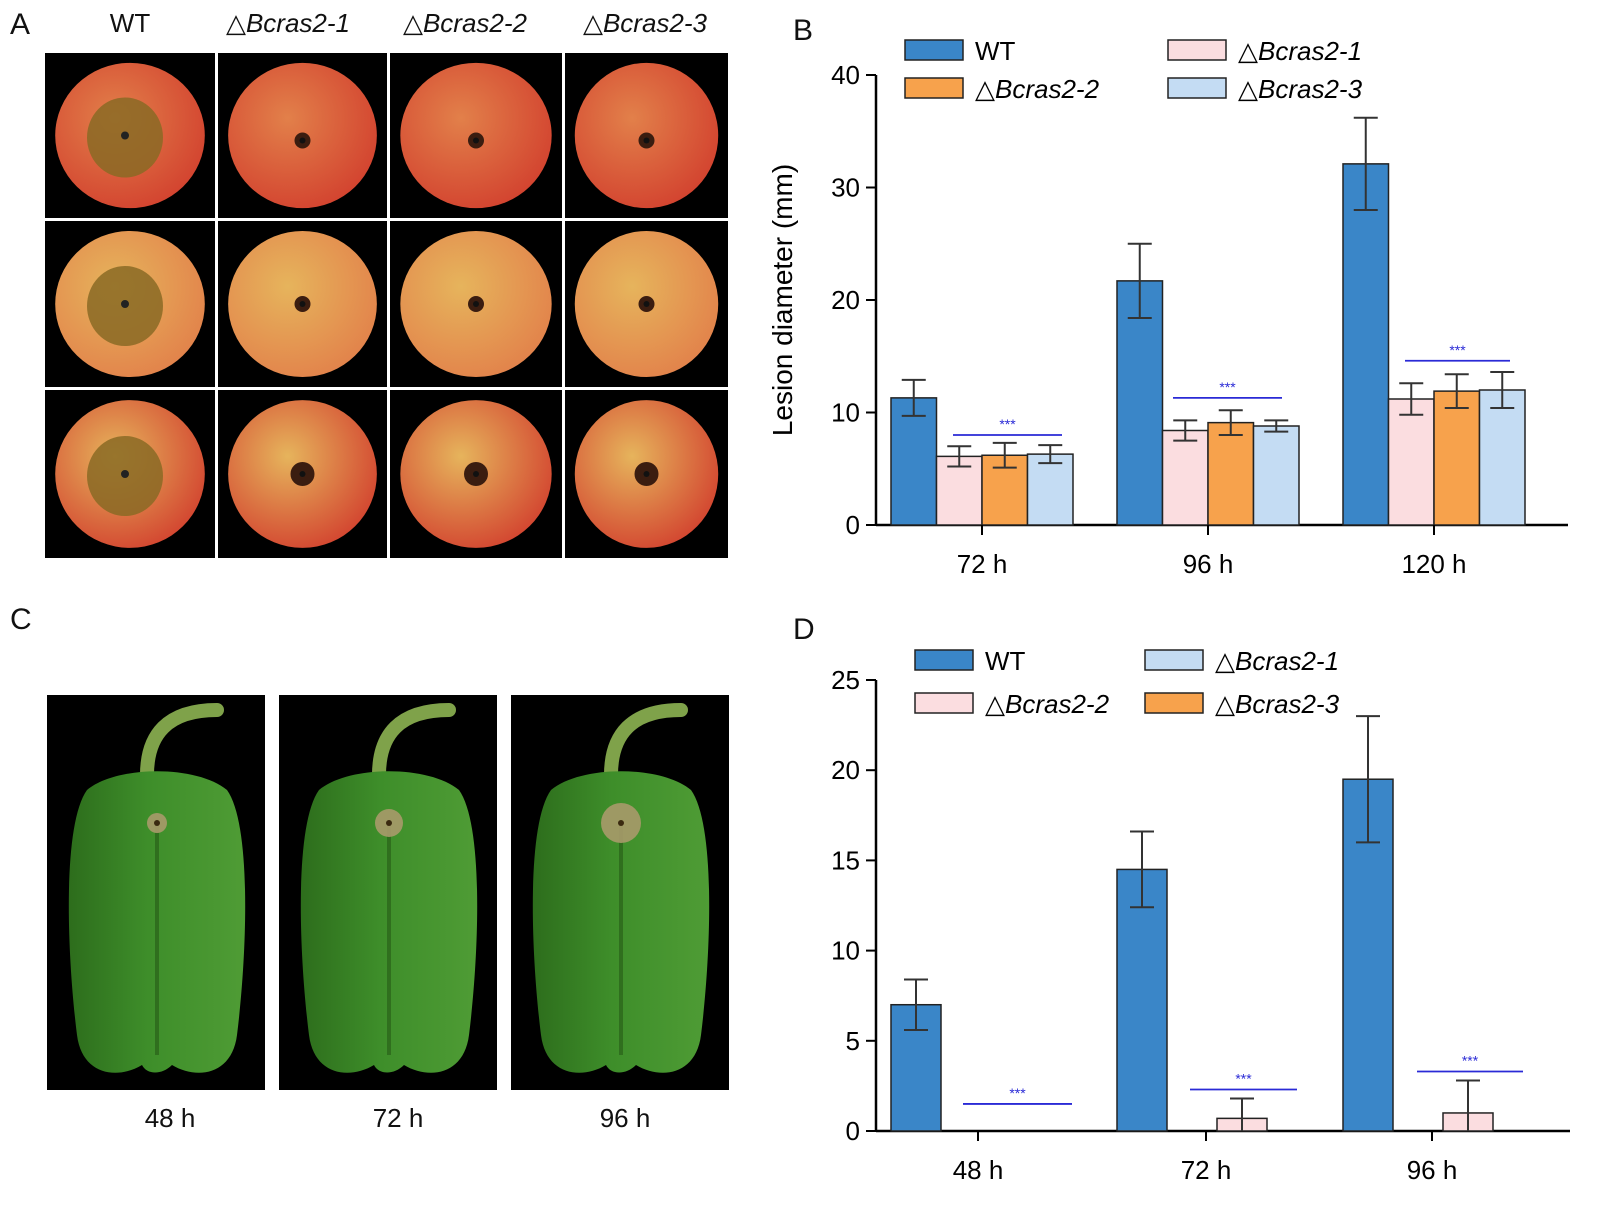  I want to click on y-tick-label: 15, so click(845, 860).